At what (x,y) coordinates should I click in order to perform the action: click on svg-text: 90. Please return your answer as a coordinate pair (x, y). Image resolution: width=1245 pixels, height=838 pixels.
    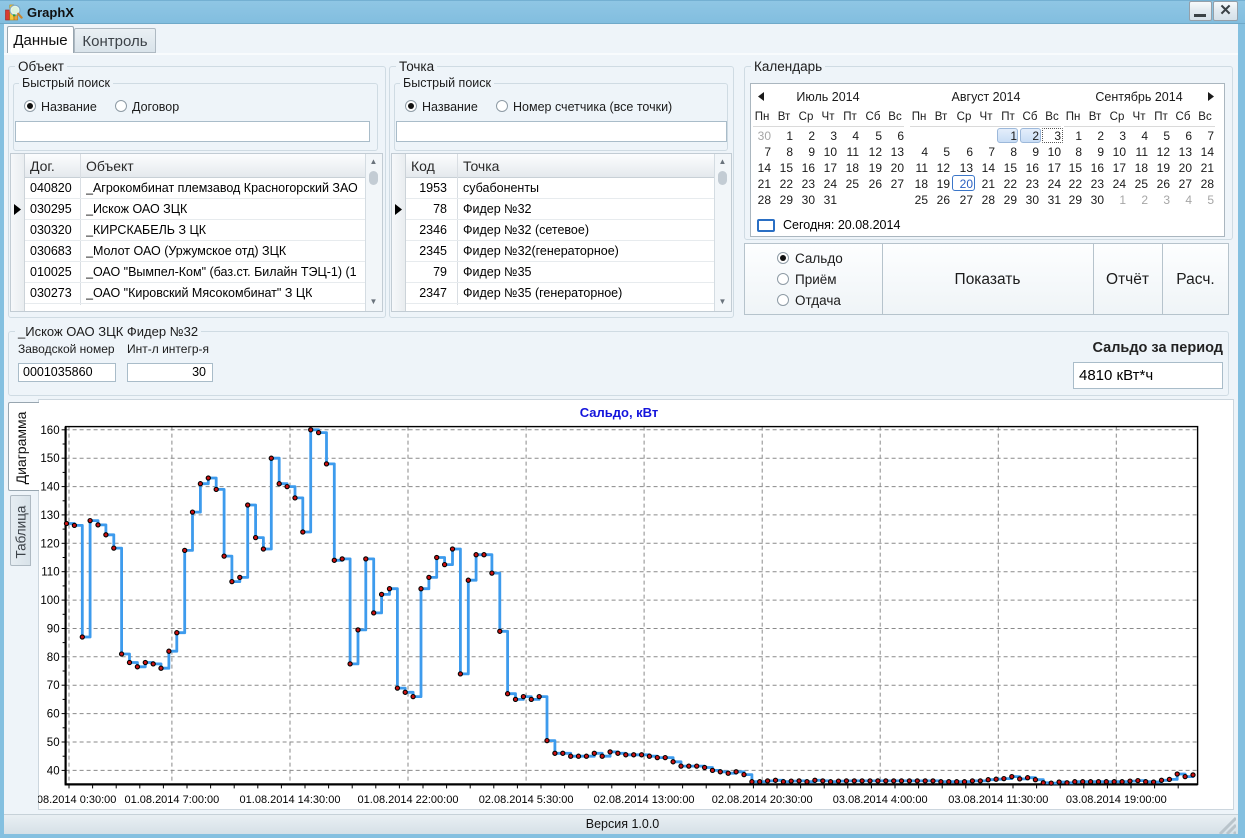
    Looking at the image, I should click on (53, 630).